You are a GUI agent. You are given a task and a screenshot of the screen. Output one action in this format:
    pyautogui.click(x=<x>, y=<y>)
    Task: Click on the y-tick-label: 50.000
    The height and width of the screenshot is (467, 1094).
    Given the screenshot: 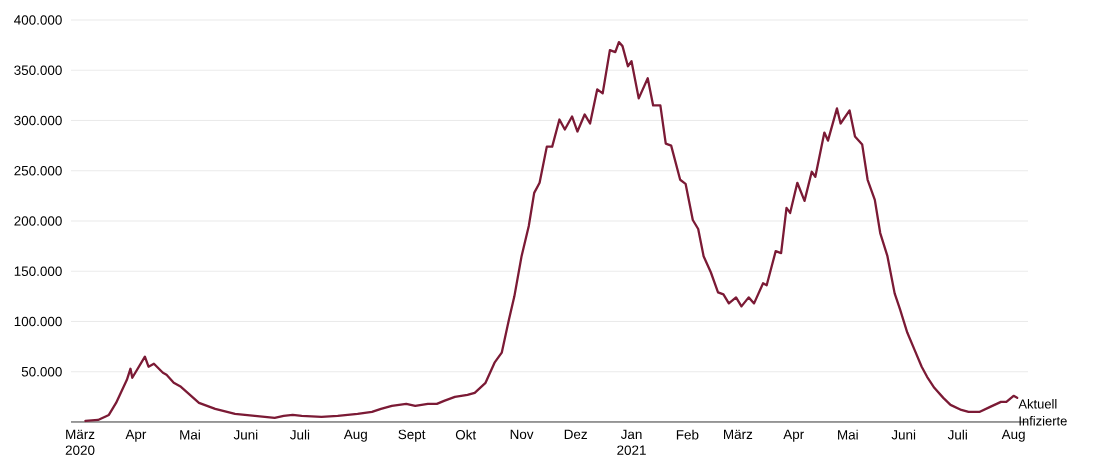 What is the action you would take?
    pyautogui.click(x=41, y=371)
    